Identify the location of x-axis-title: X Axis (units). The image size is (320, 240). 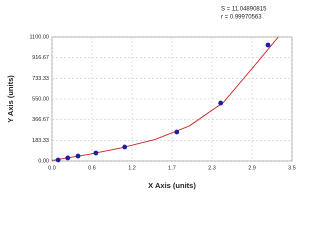
(172, 185).